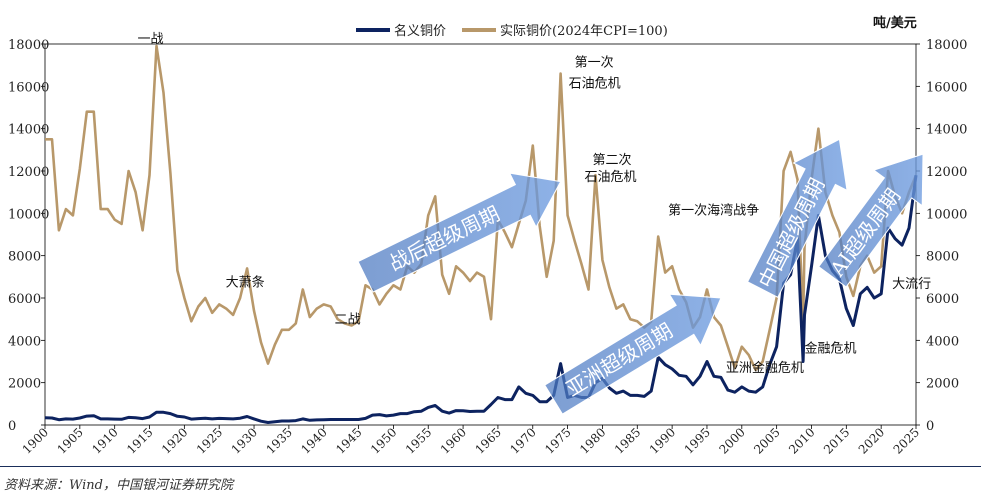  What do you see at coordinates (28, 214) in the screenshot?
I see `y-tick-label-left: 10000` at bounding box center [28, 214].